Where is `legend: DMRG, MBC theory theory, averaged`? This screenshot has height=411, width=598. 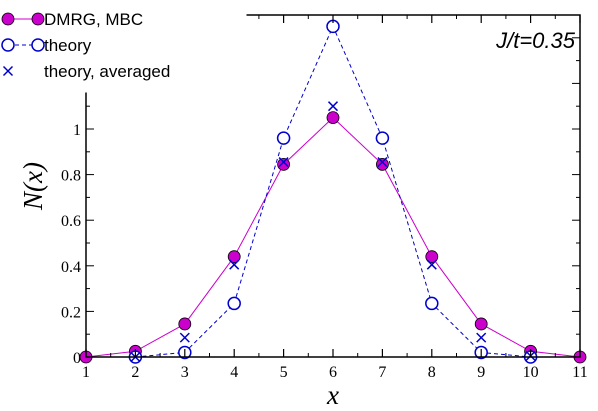 legend: DMRG, MBC theory theory, averaged is located at coordinates (123, 46).